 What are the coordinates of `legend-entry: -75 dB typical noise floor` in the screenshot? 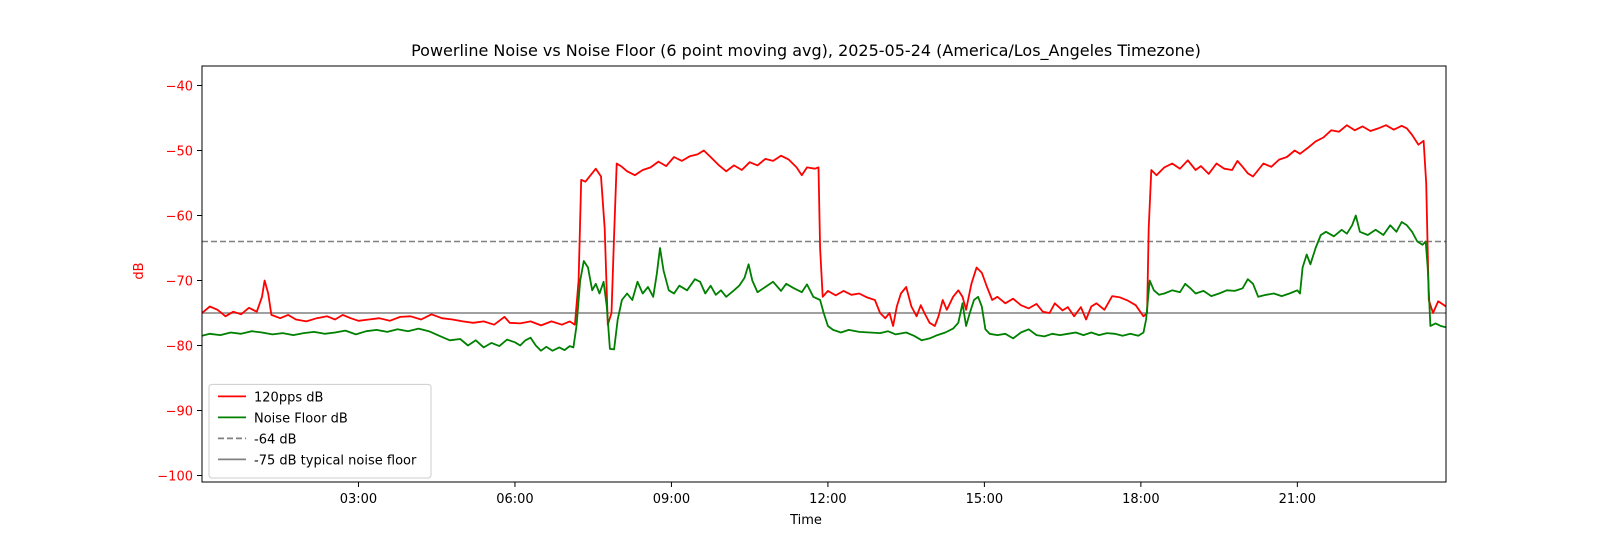 It's located at (335, 460).